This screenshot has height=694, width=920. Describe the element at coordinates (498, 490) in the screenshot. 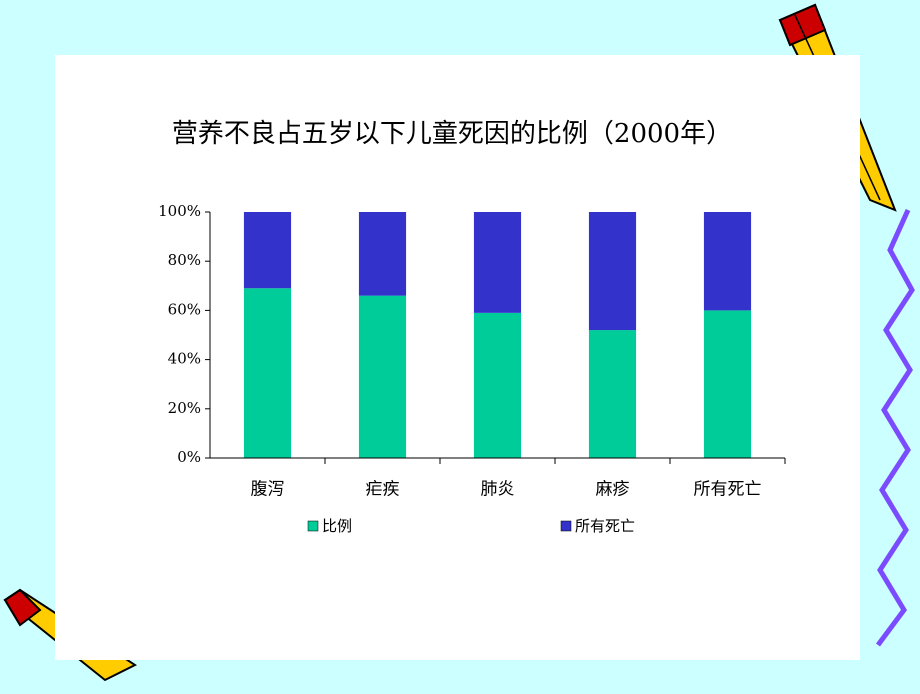

I see `x-tick-label: 肺炎` at that location.